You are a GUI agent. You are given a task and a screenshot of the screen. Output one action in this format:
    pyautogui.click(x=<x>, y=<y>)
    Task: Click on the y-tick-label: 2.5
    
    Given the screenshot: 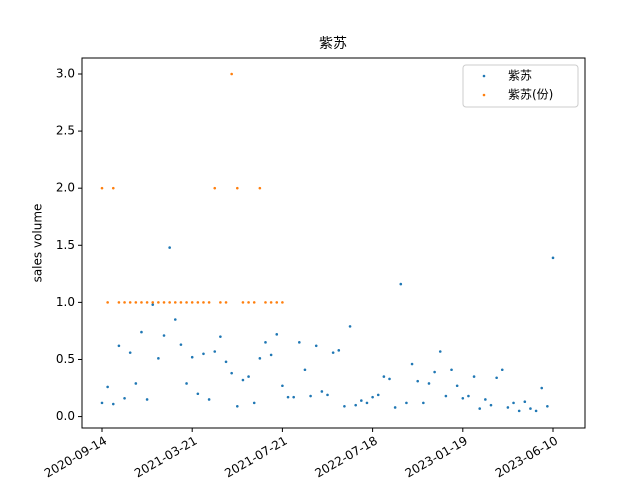 What is the action you would take?
    pyautogui.click(x=65, y=131)
    